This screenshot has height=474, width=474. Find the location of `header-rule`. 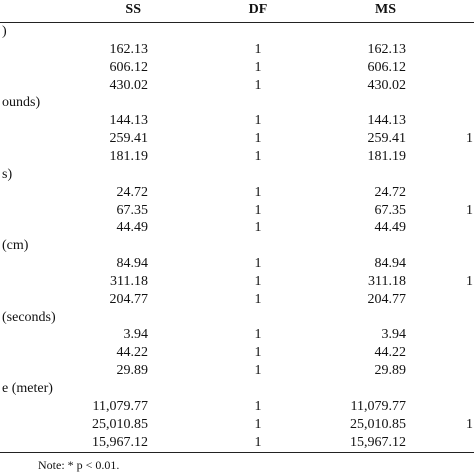

header-rule is located at coordinates (237, 22).